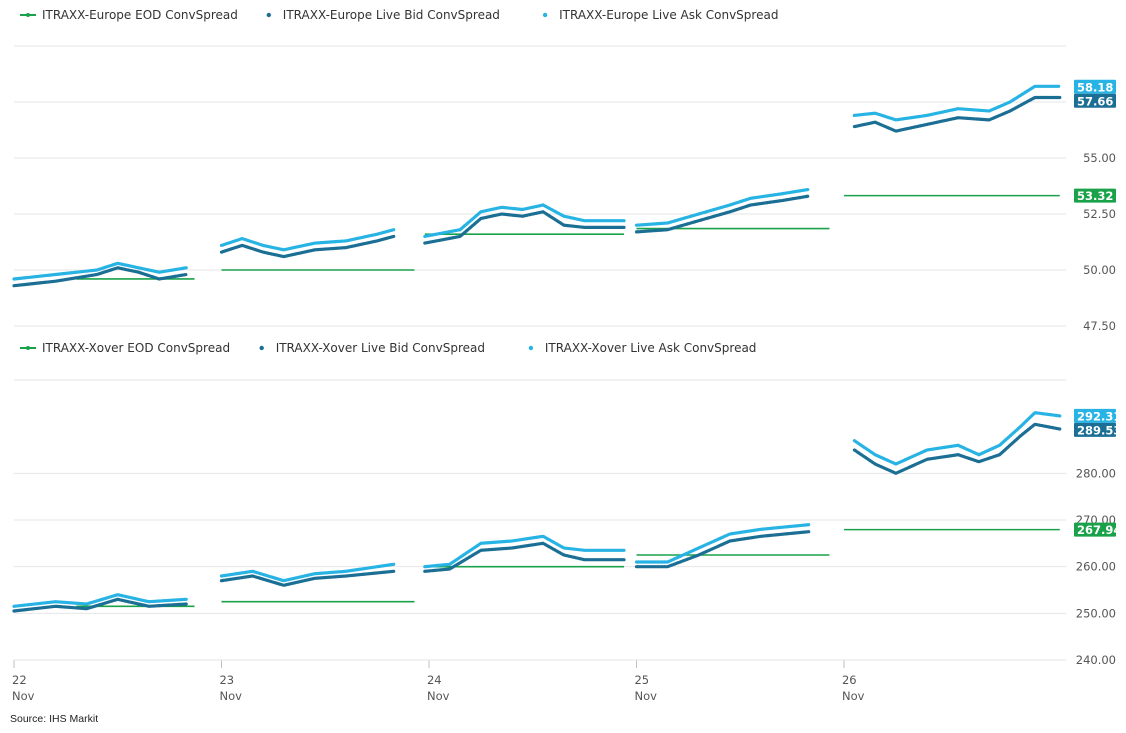  I want to click on y-tick-label: 250.00, so click(1096, 613).